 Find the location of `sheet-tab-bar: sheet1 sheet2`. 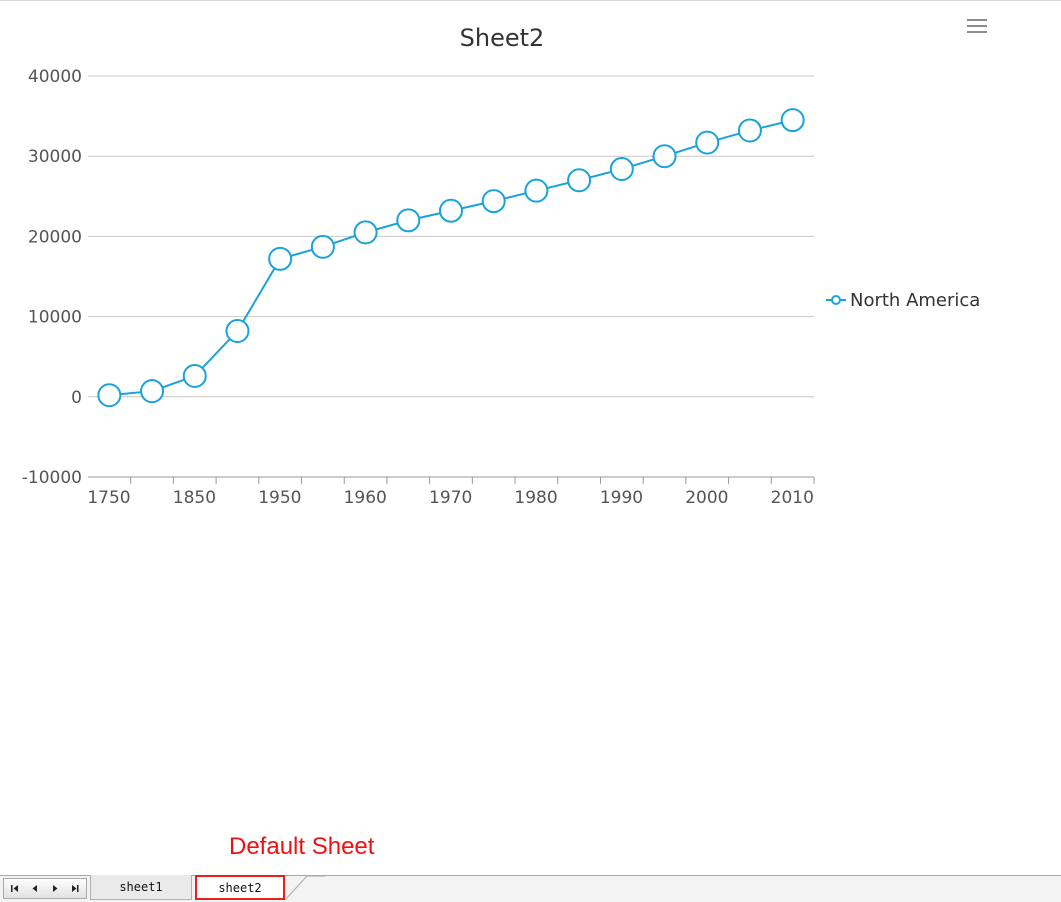

sheet-tab-bar: sheet1 sheet2 is located at coordinates (530, 888).